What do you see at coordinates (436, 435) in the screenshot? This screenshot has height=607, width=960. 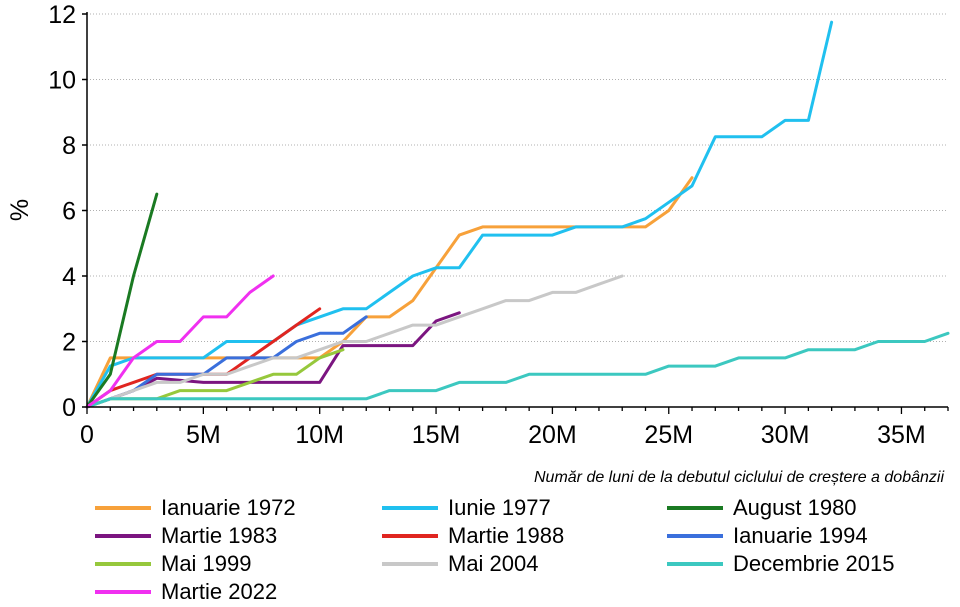 I see `x-tick-label: 15M` at bounding box center [436, 435].